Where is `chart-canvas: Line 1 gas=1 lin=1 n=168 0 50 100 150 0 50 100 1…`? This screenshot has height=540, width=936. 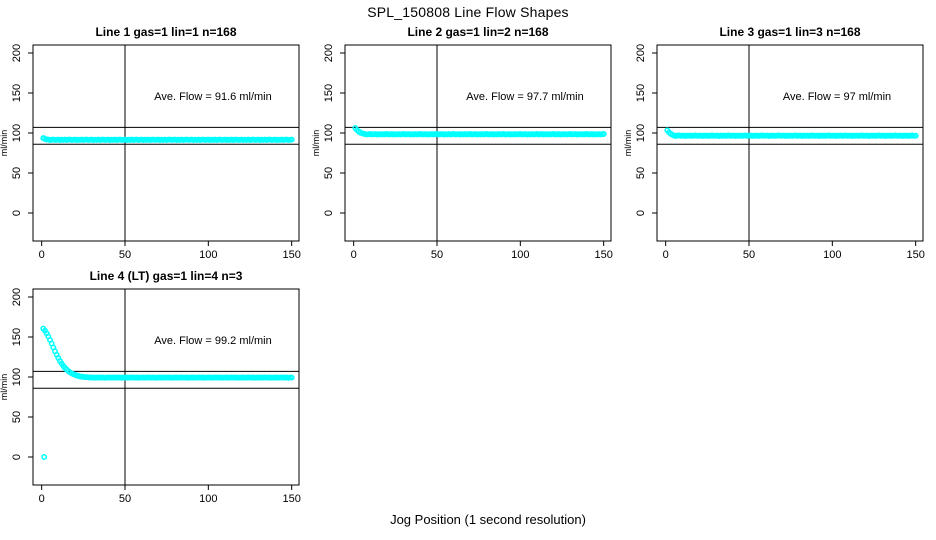
chart-canvas: Line 1 gas=1 lin=1 n=168 0 50 100 150 0 50 100 1… is located at coordinates (150, 143).